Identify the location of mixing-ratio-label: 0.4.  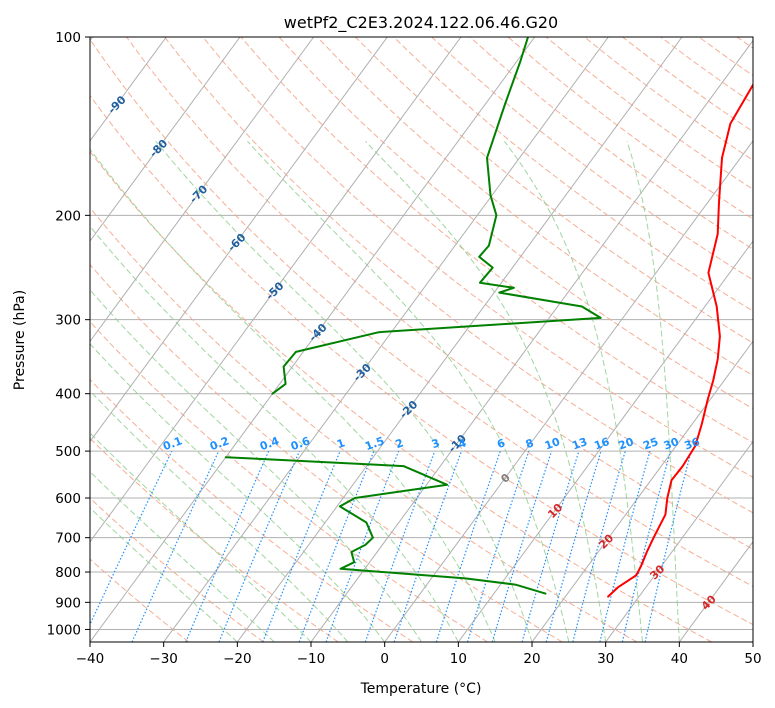
(269, 443).